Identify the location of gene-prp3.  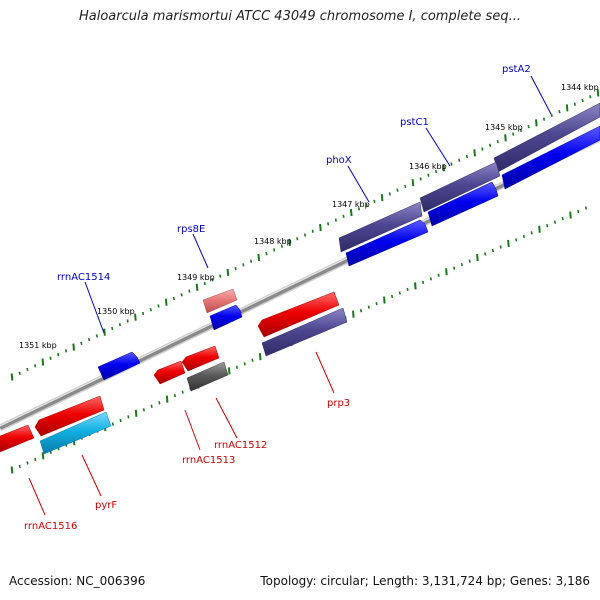
(298, 314).